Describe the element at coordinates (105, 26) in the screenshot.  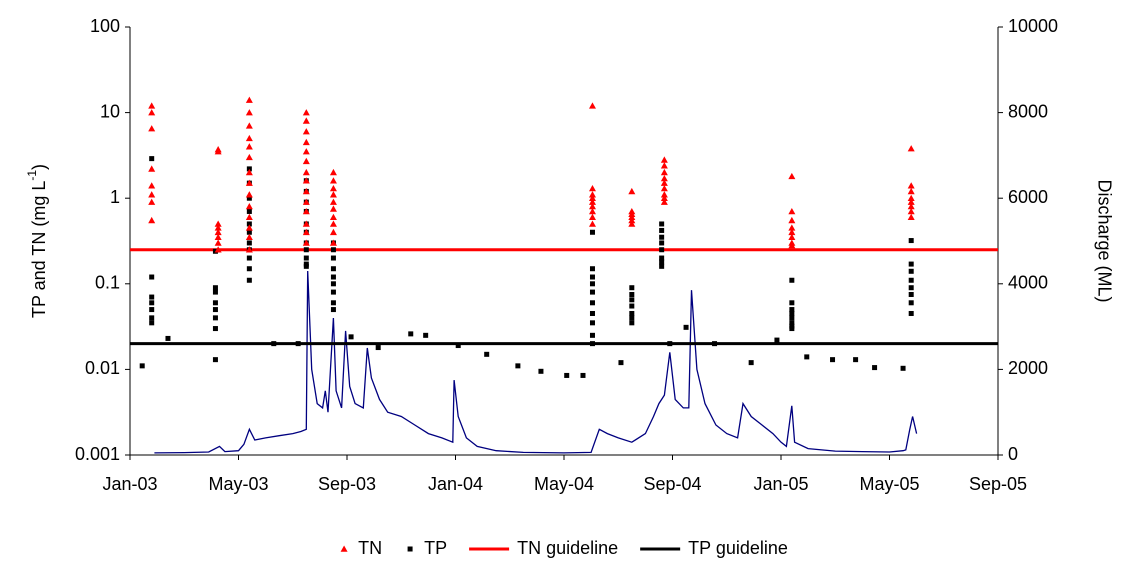
I see `y-tick-label: 100` at that location.